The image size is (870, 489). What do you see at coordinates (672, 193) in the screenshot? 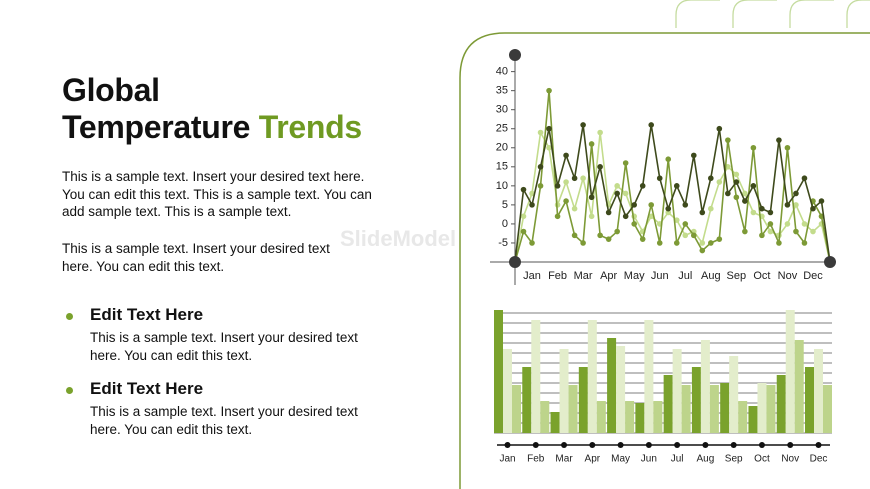
I see `line-series` at bounding box center [672, 193].